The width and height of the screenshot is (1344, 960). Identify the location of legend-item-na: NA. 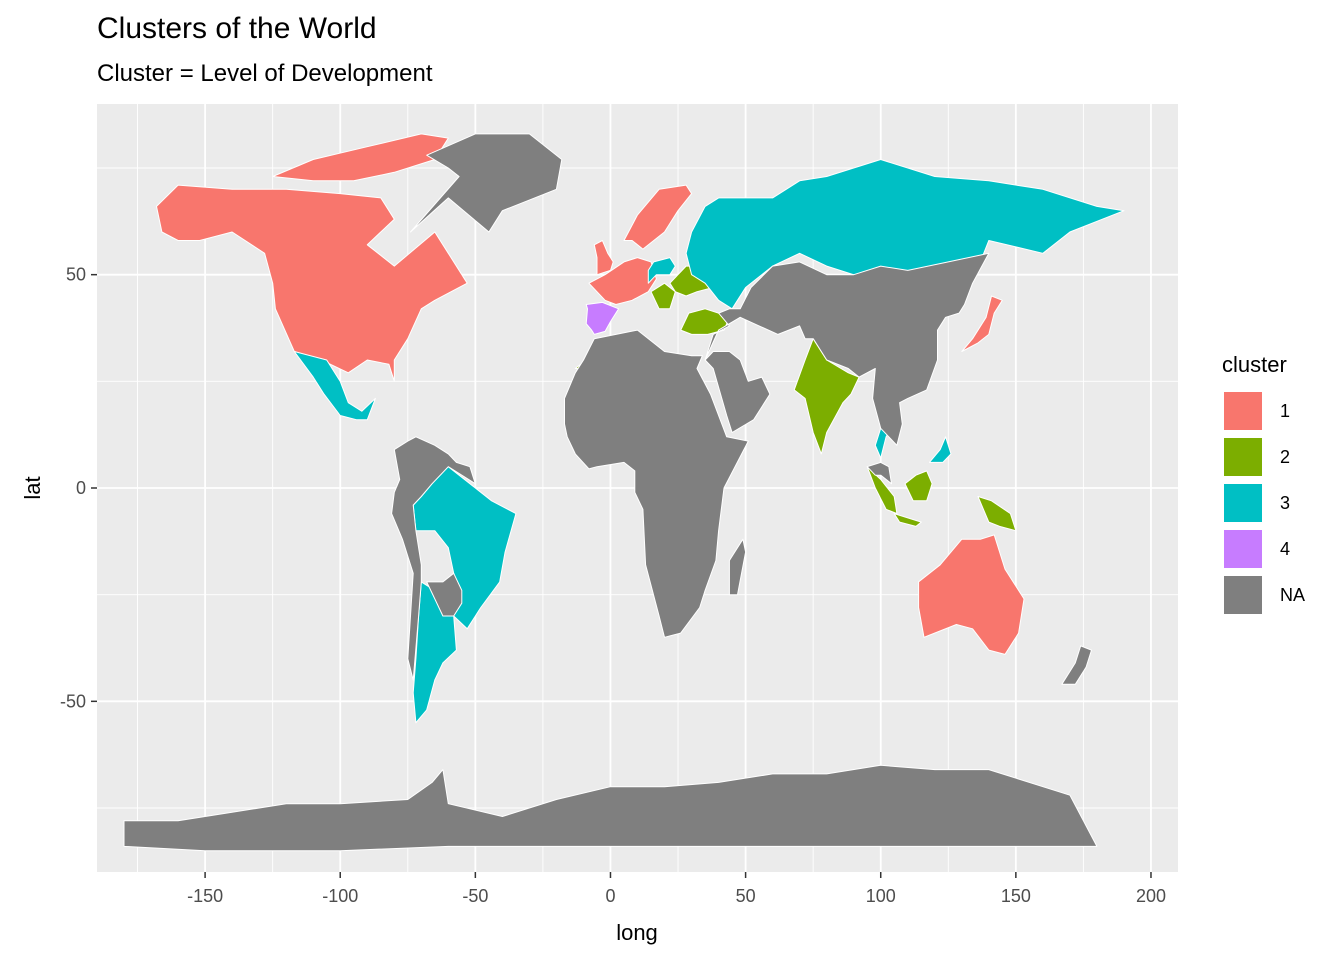
(1263, 595).